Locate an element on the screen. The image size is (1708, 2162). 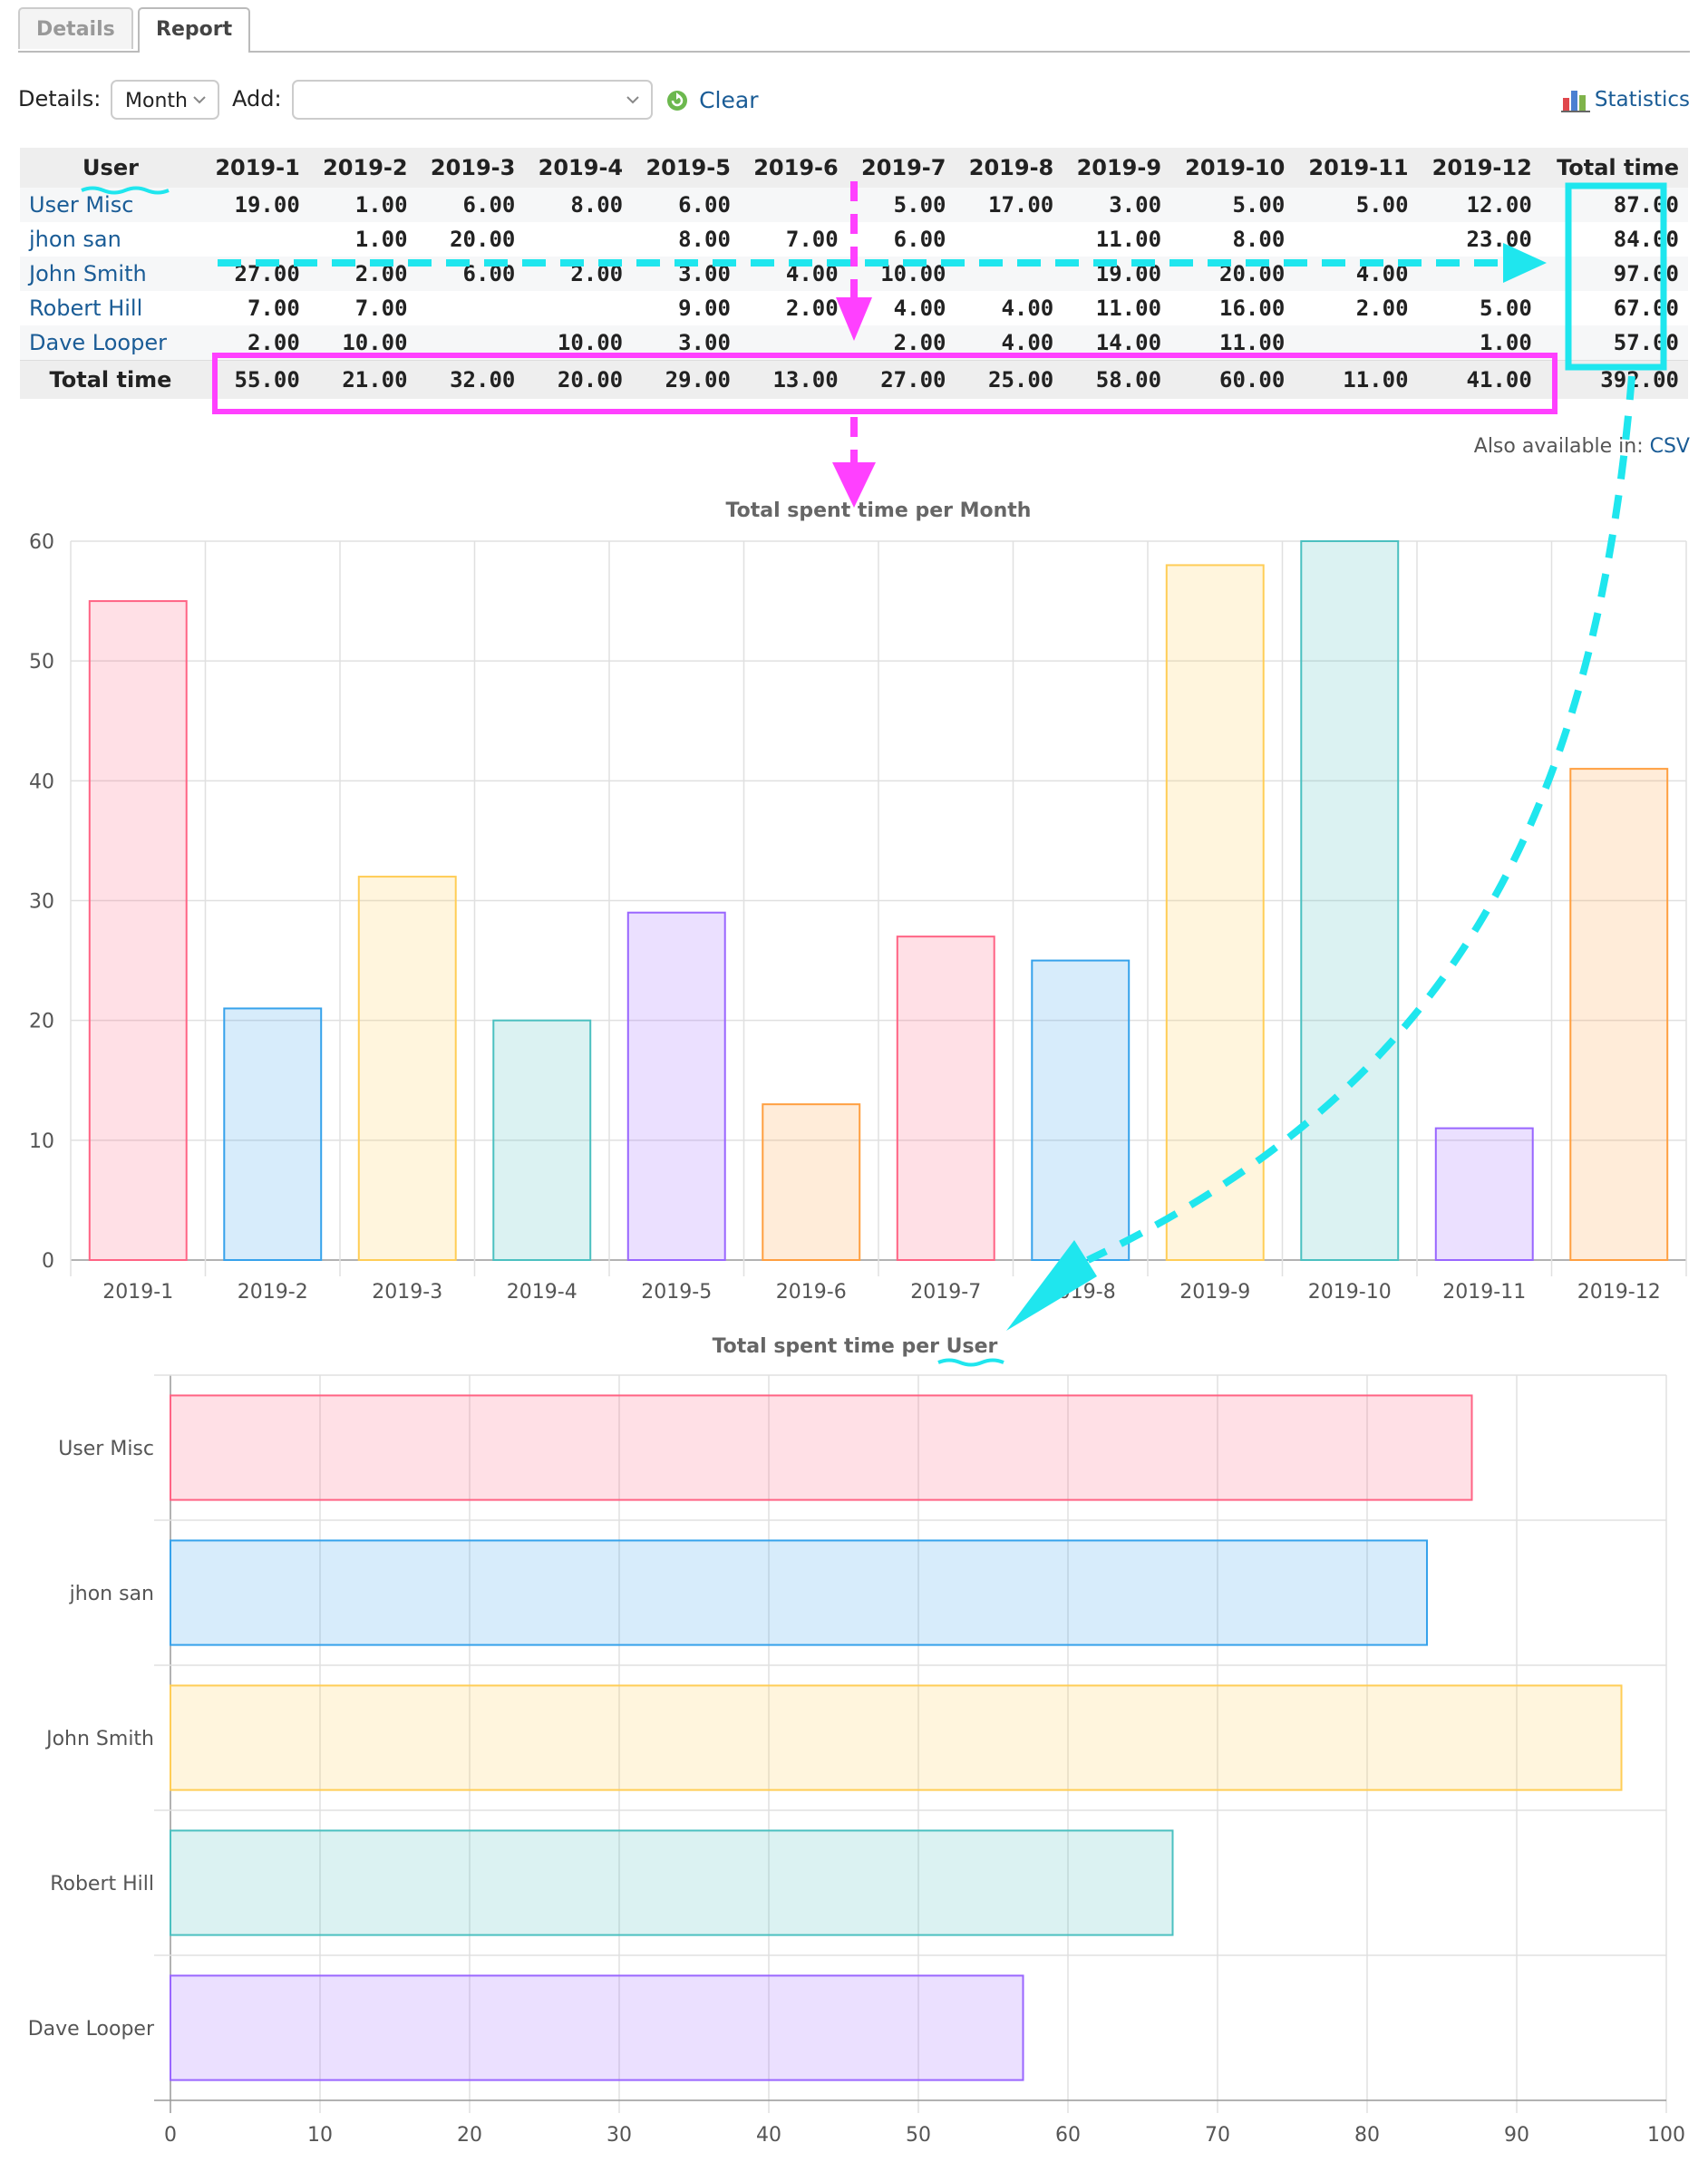
tab-report: Report is located at coordinates (194, 30).